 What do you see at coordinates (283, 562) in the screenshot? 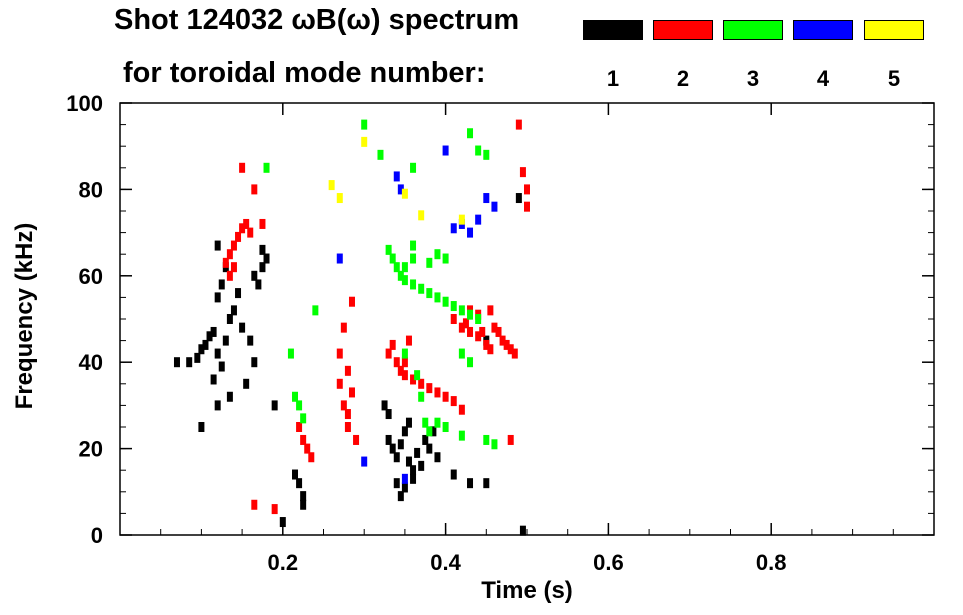
I see `x-tick-label: 0.2` at bounding box center [283, 562].